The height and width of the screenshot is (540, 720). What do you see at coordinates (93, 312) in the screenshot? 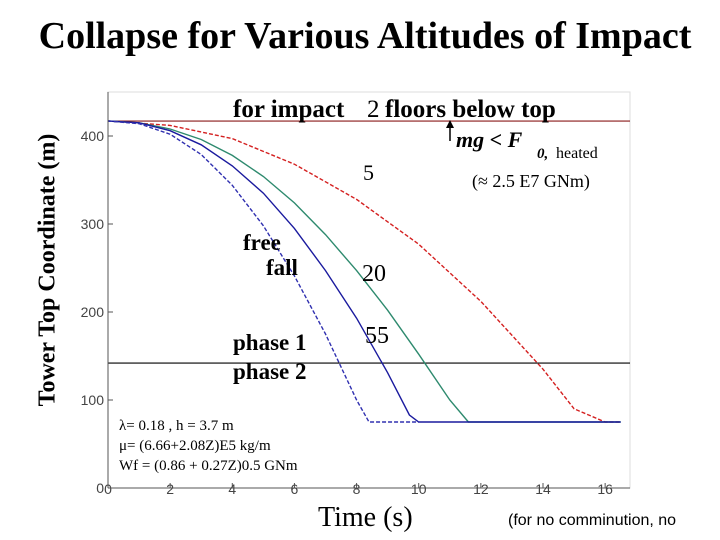
I see `y-tick-label: 200` at bounding box center [93, 312].